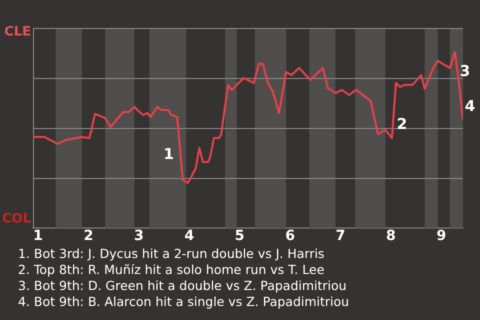 Image resolution: width=480 pixels, height=320 pixels. What do you see at coordinates (184, 302) in the screenshot?
I see `text: 4. Bot 9th: B. Alarcon hit a single vs Z. Papadimitriou` at bounding box center [184, 302].